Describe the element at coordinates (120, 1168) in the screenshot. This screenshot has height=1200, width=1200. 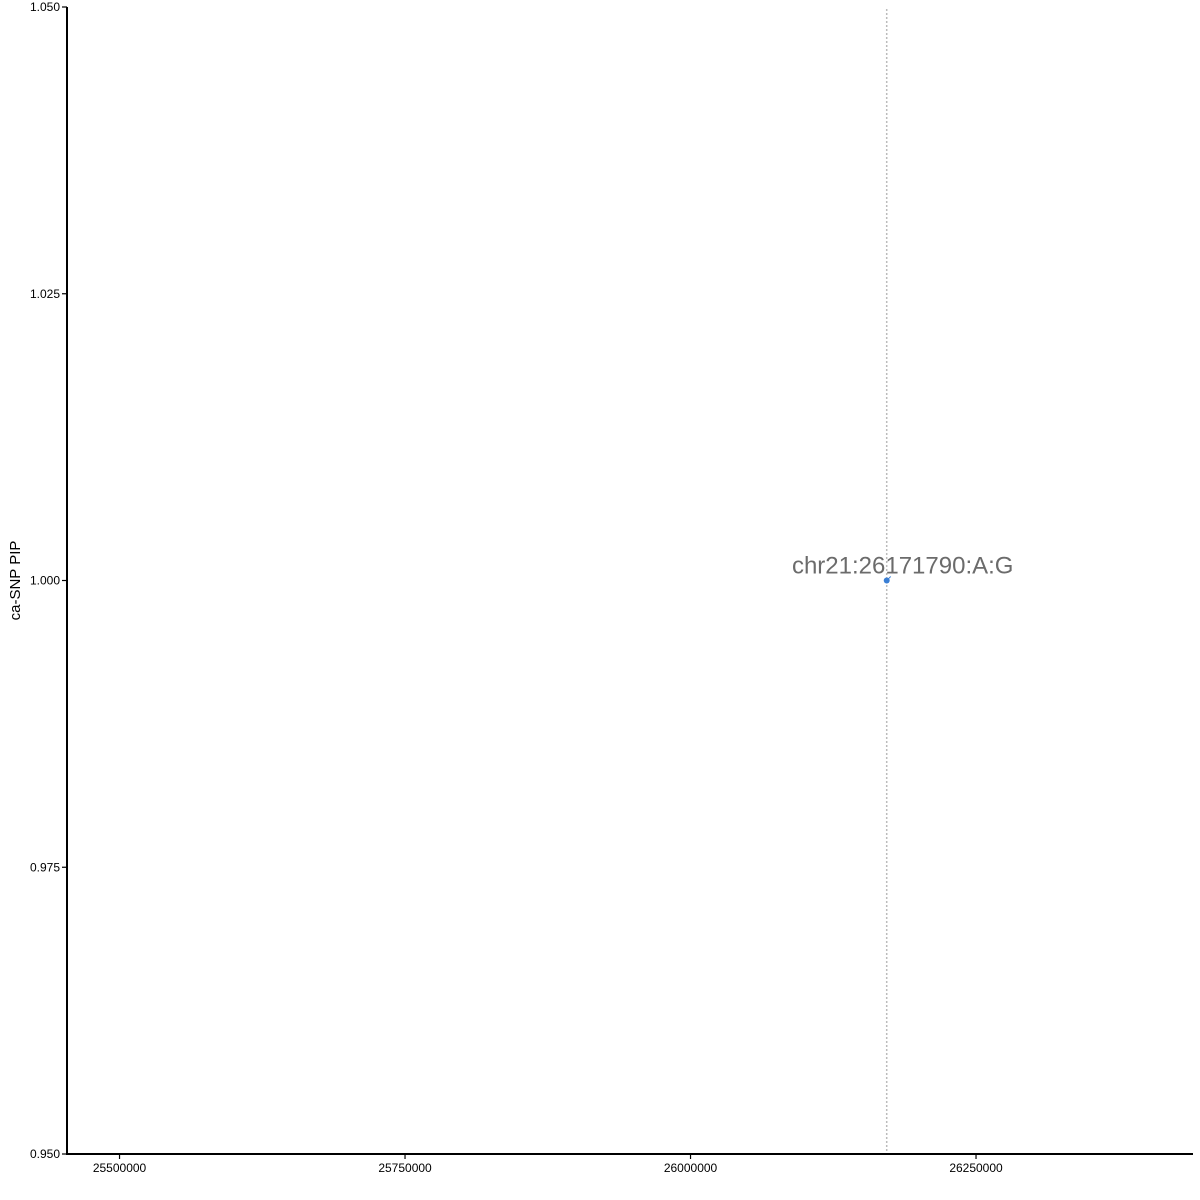
I see `x-tick-label: 25500000` at that location.